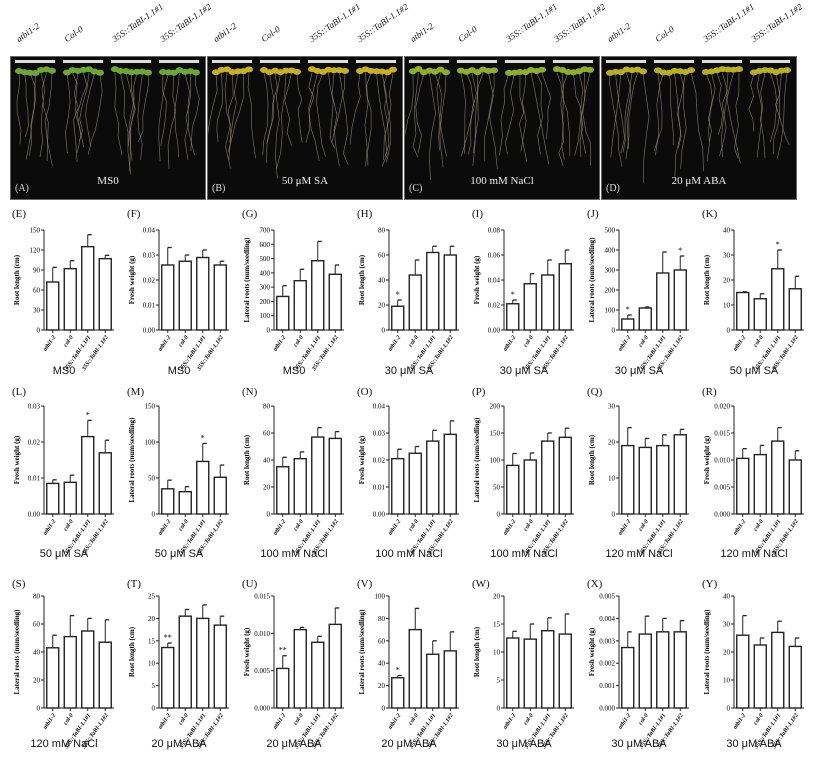  What do you see at coordinates (262, 671) in the screenshot?
I see `y-tick-label: 0.005` at bounding box center [262, 671].